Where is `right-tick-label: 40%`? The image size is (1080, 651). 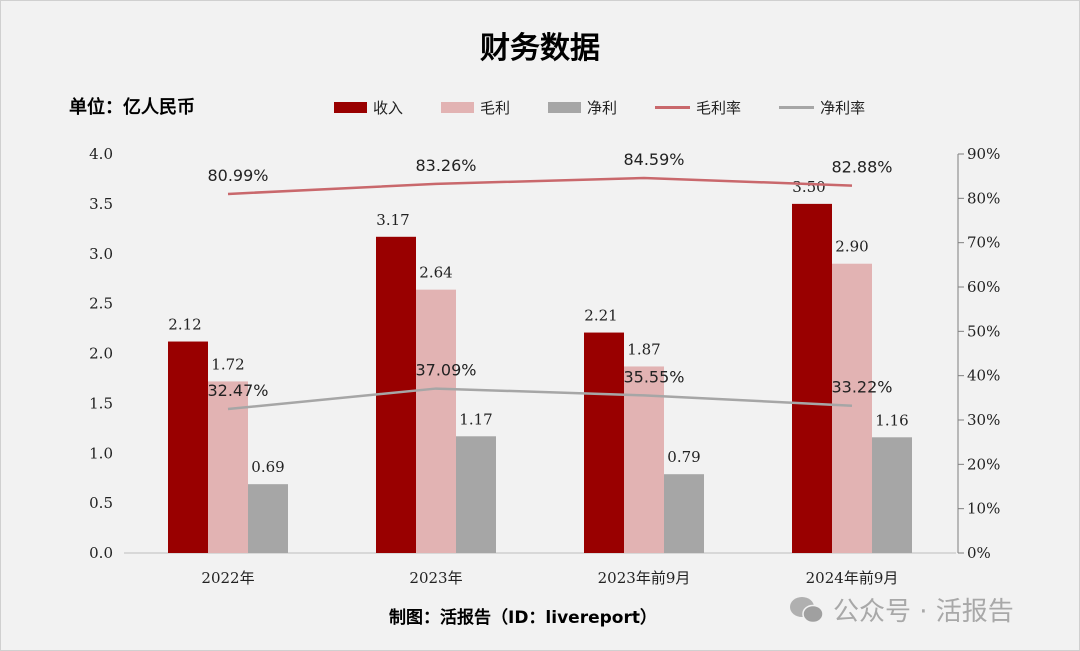
right-tick-label: 40% is located at coordinates (983, 376).